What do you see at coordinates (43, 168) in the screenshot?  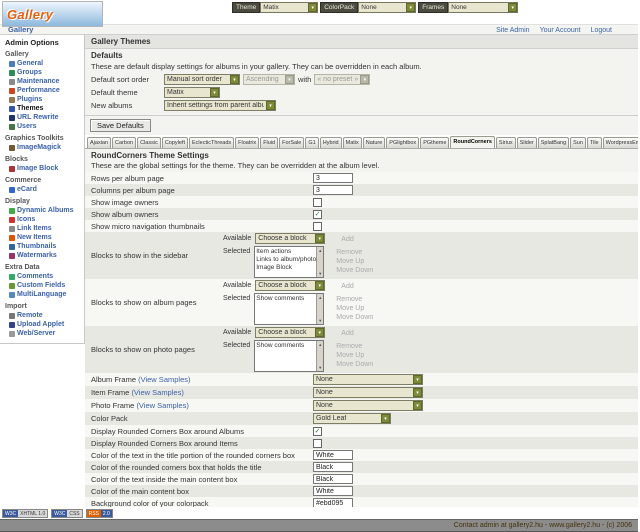 I see `sidebar-item-image-block: Image Block` at bounding box center [43, 168].